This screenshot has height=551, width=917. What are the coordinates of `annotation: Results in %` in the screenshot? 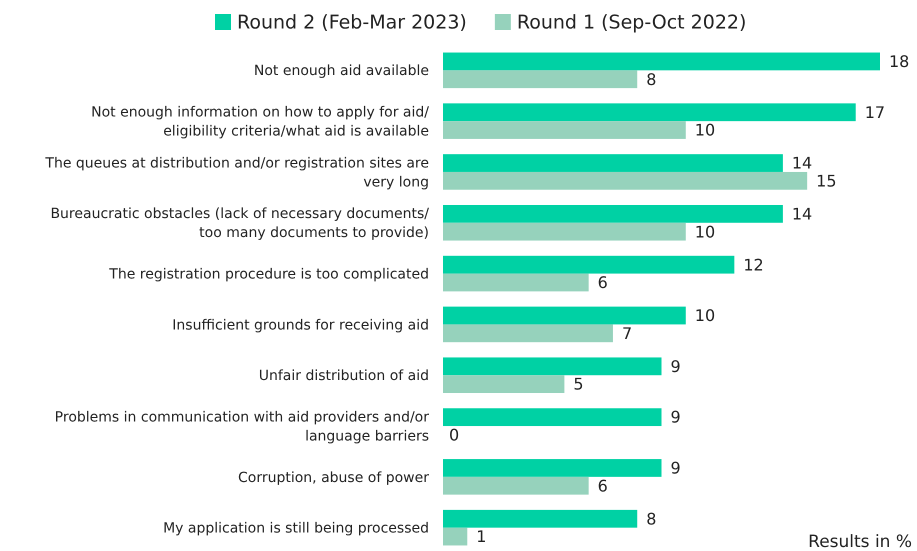 It's located at (860, 541).